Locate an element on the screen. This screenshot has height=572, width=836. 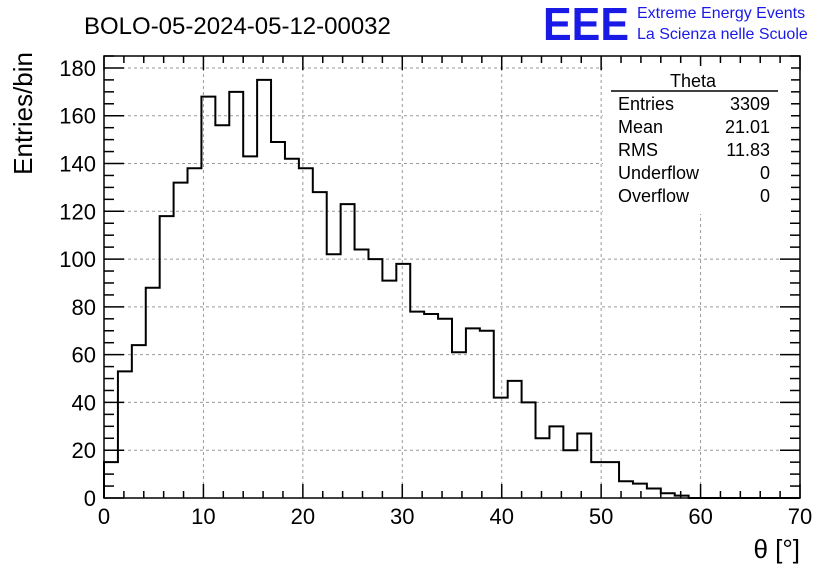
x-tick-label: 20 is located at coordinates (303, 516).